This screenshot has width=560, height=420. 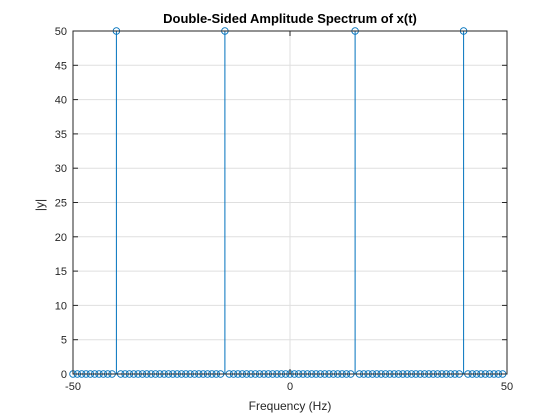 I want to click on y-tick-label: 35, so click(x=61, y=135).